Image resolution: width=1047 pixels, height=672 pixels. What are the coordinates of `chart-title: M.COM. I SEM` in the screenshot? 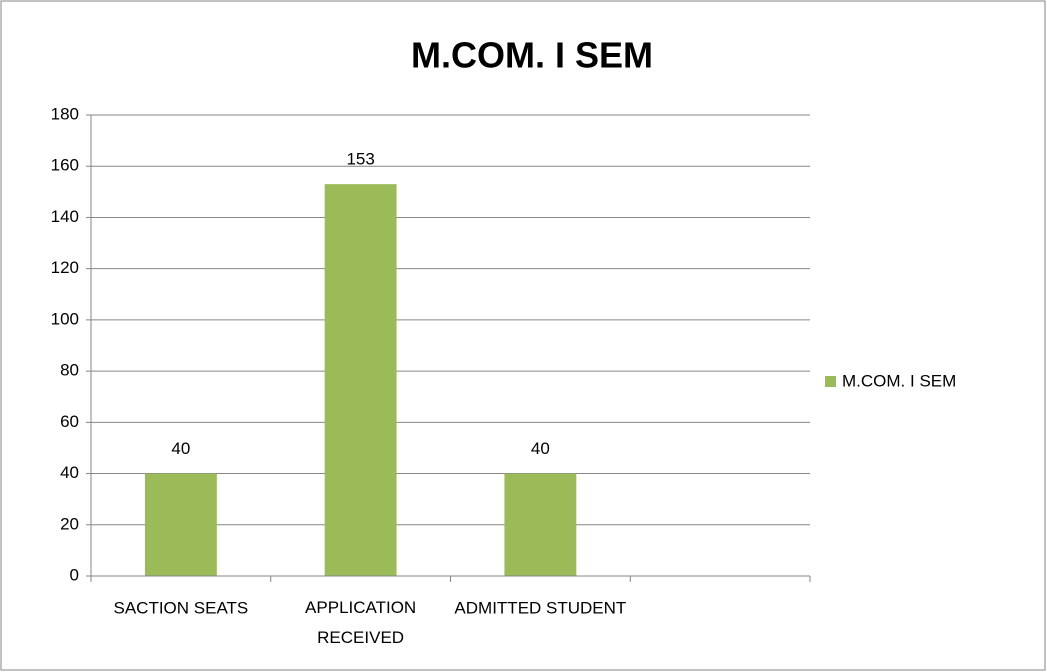 It's located at (532, 55).